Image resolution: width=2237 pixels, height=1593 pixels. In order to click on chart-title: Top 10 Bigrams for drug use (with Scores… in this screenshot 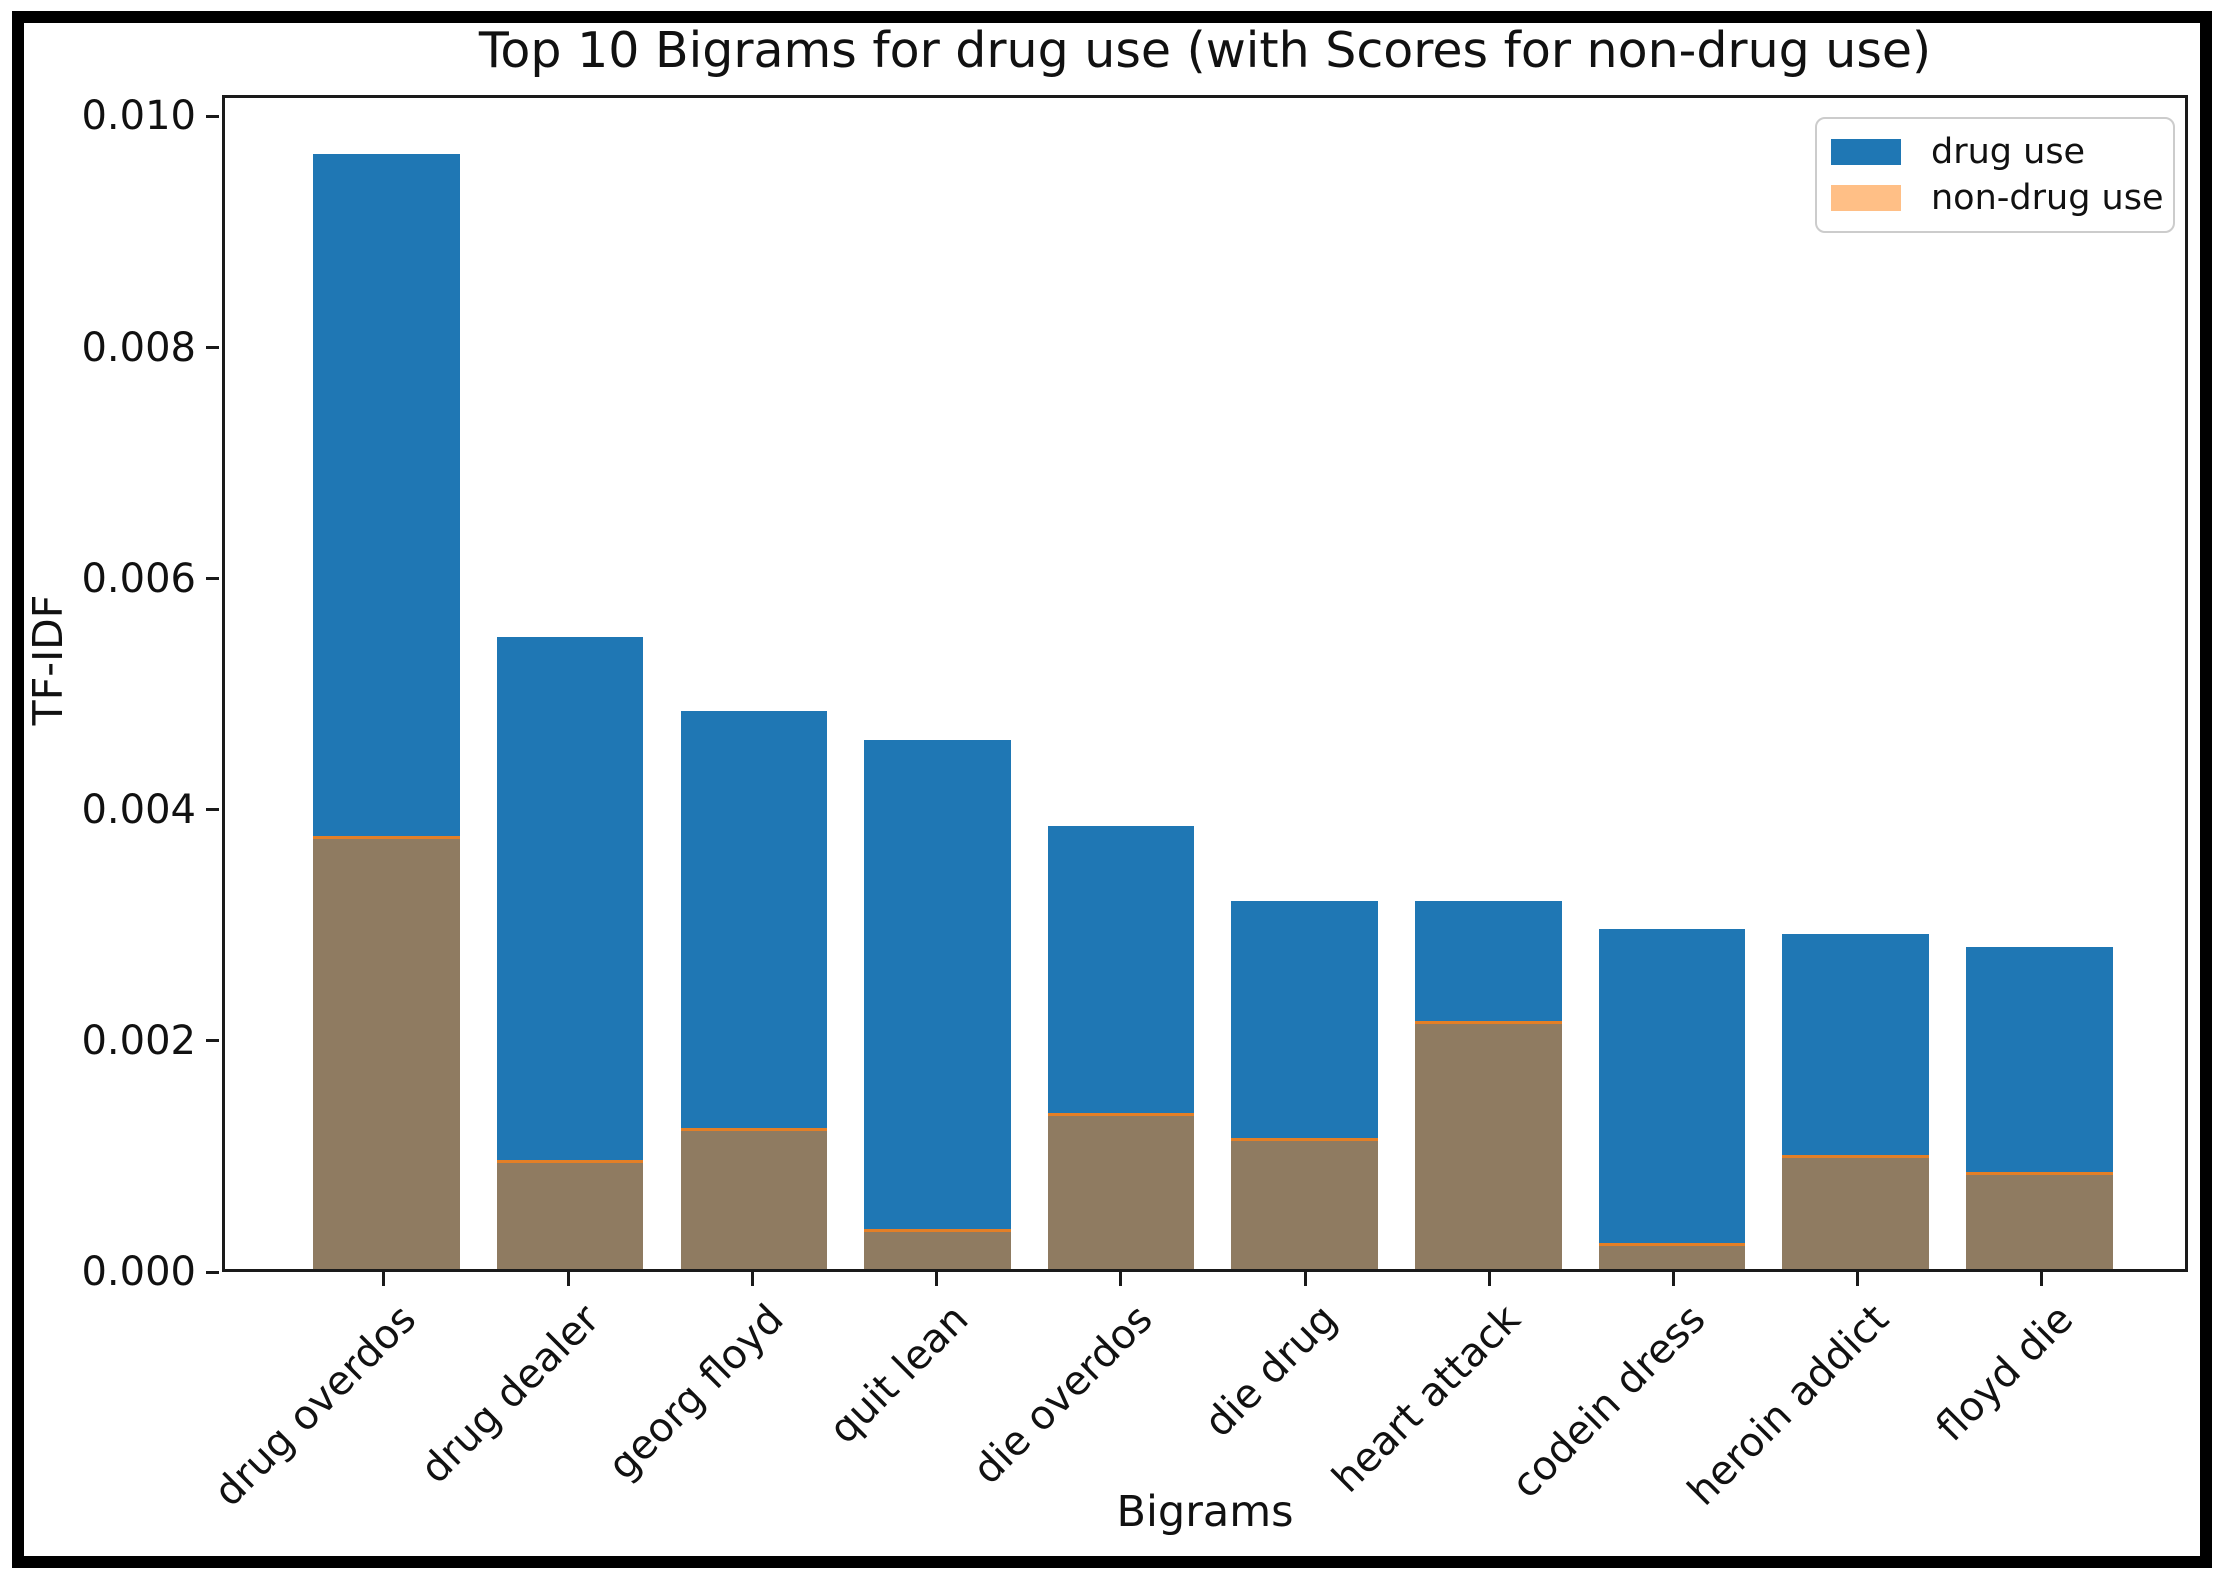, I will do `click(1205, 50)`.